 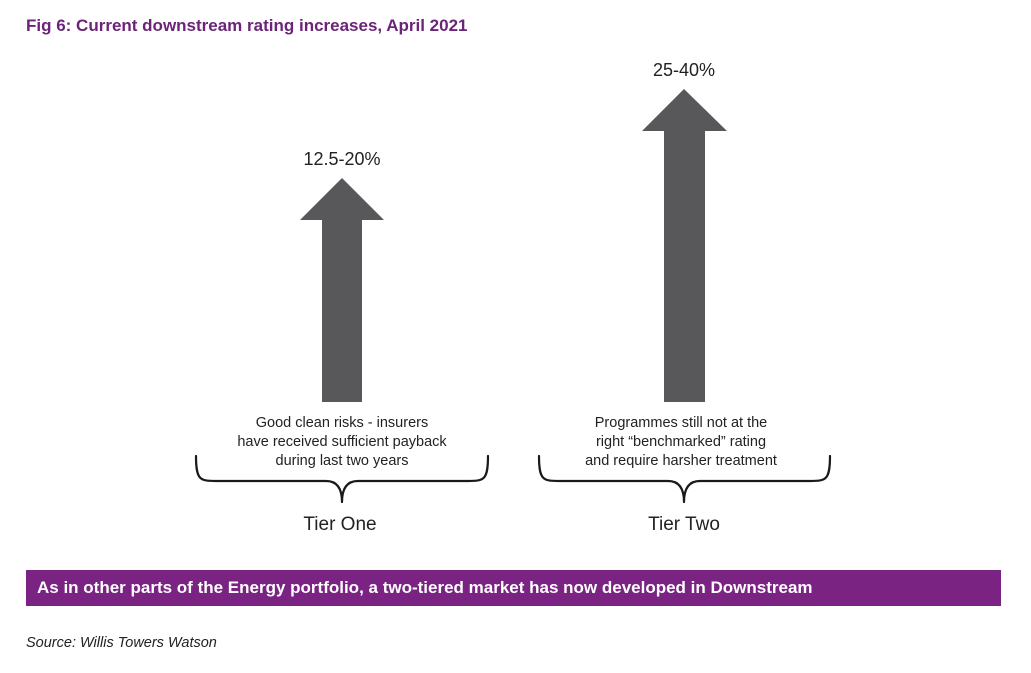 I want to click on tier-two-description-line: and require harsher treatment, so click(x=681, y=461).